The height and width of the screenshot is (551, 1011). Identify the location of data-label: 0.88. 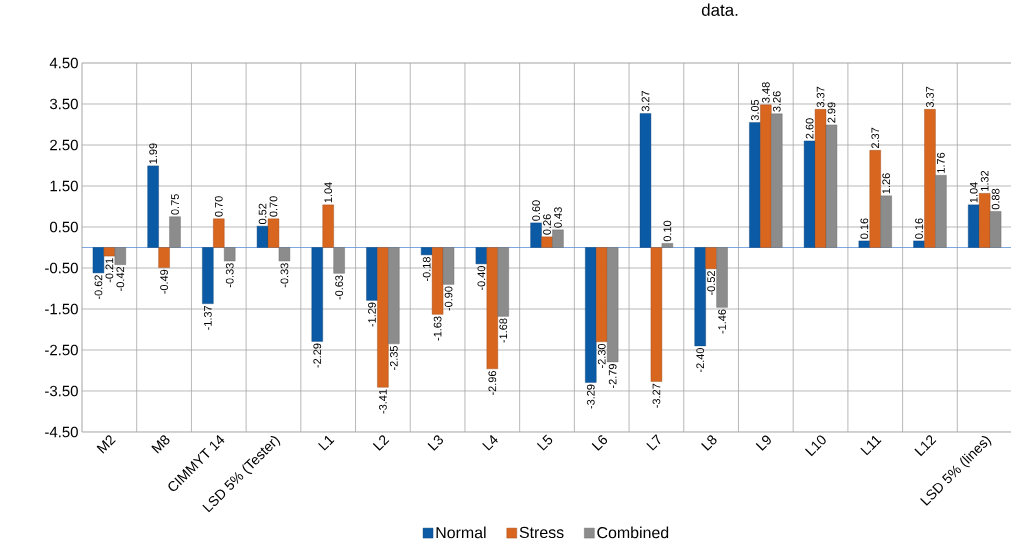
(995, 199).